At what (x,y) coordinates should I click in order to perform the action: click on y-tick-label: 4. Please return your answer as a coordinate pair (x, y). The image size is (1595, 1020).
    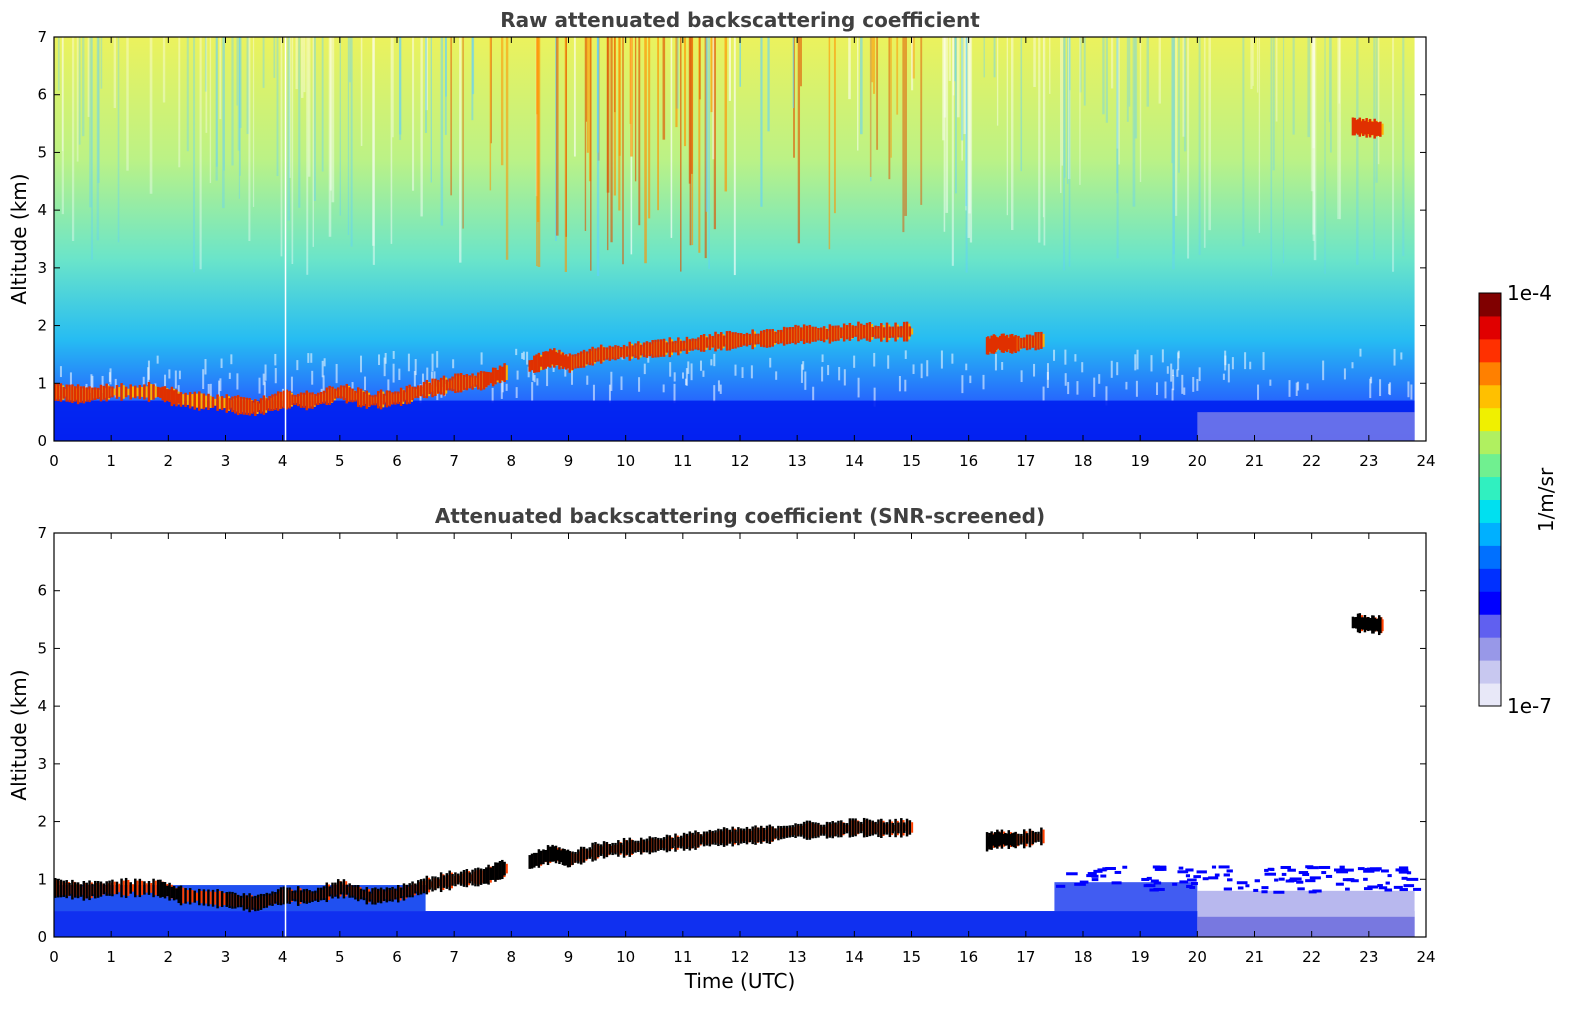
    Looking at the image, I should click on (42, 210).